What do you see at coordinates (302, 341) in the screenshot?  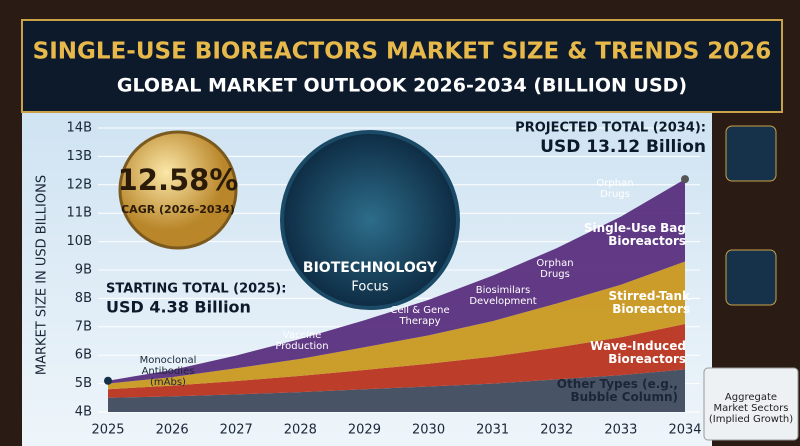 I see `annotation: Vaccine Production` at bounding box center [302, 341].